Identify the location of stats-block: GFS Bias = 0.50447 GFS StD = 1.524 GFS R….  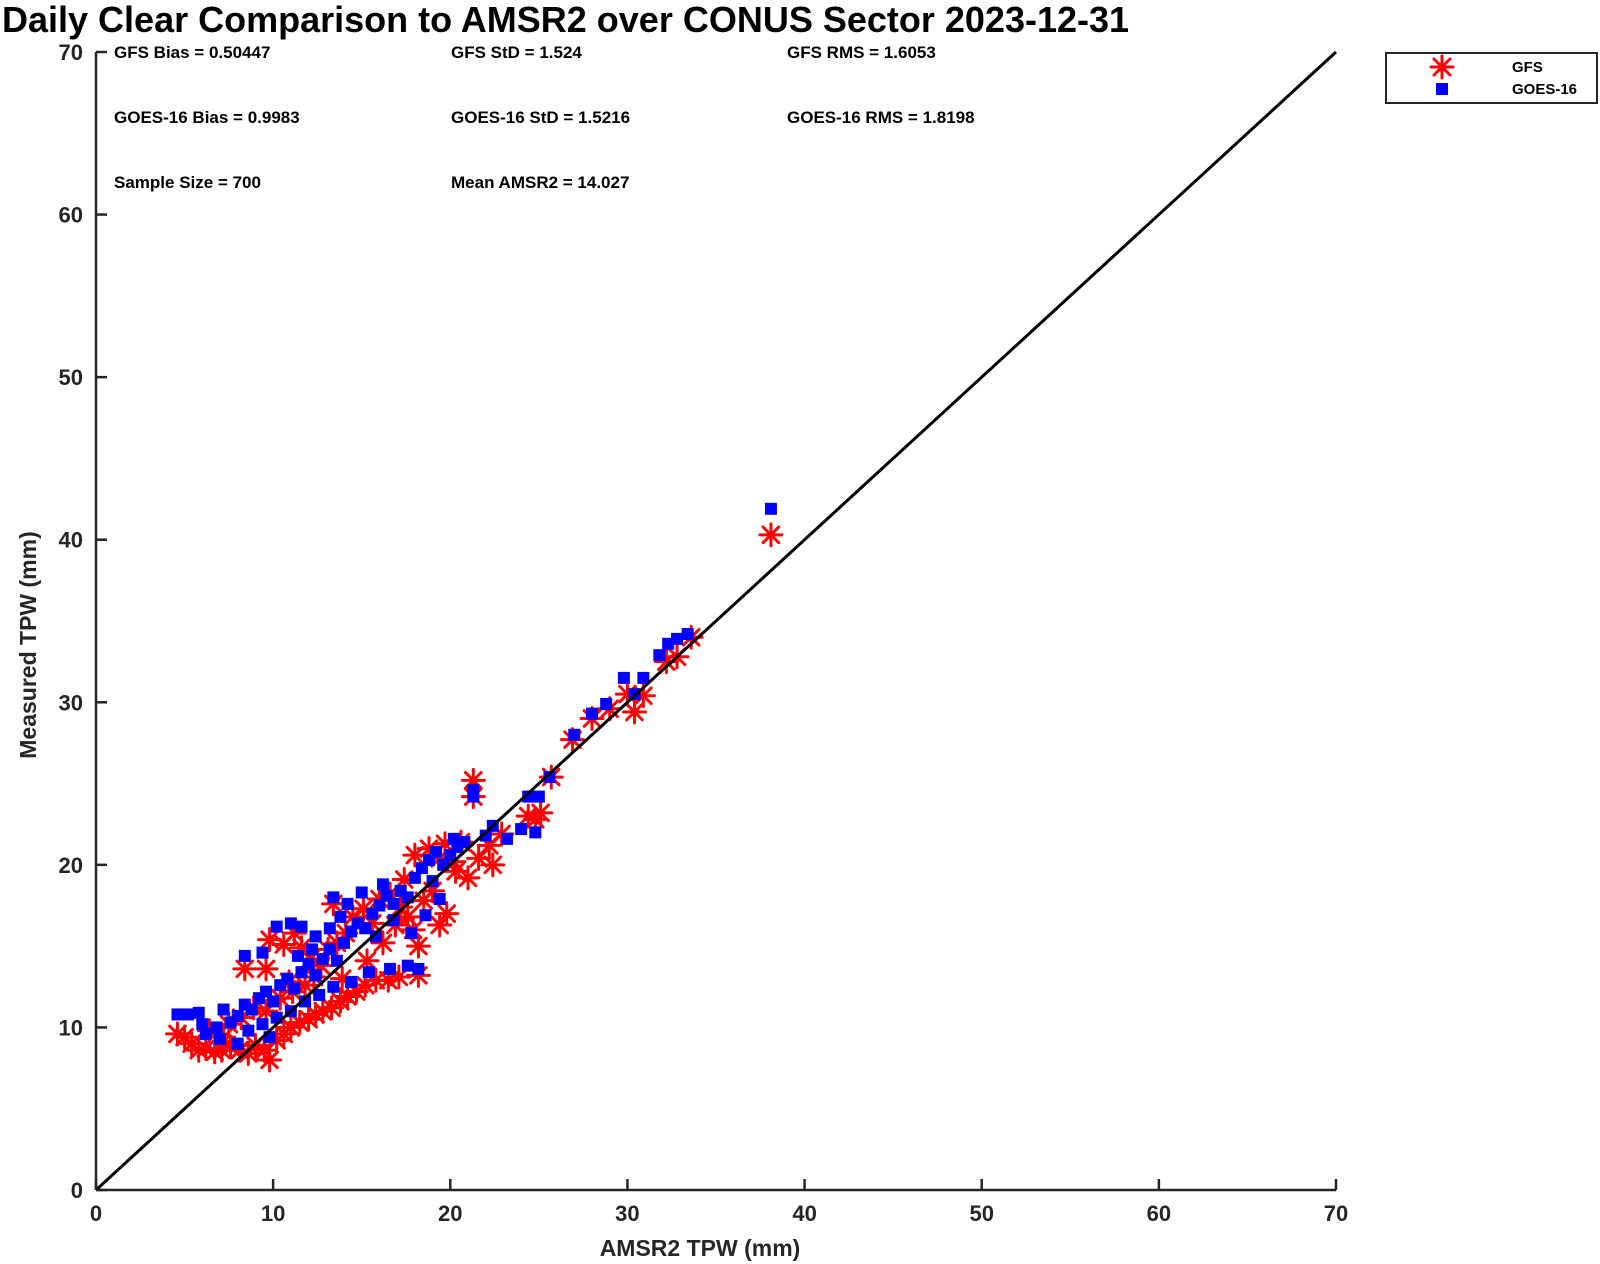
(544, 117).